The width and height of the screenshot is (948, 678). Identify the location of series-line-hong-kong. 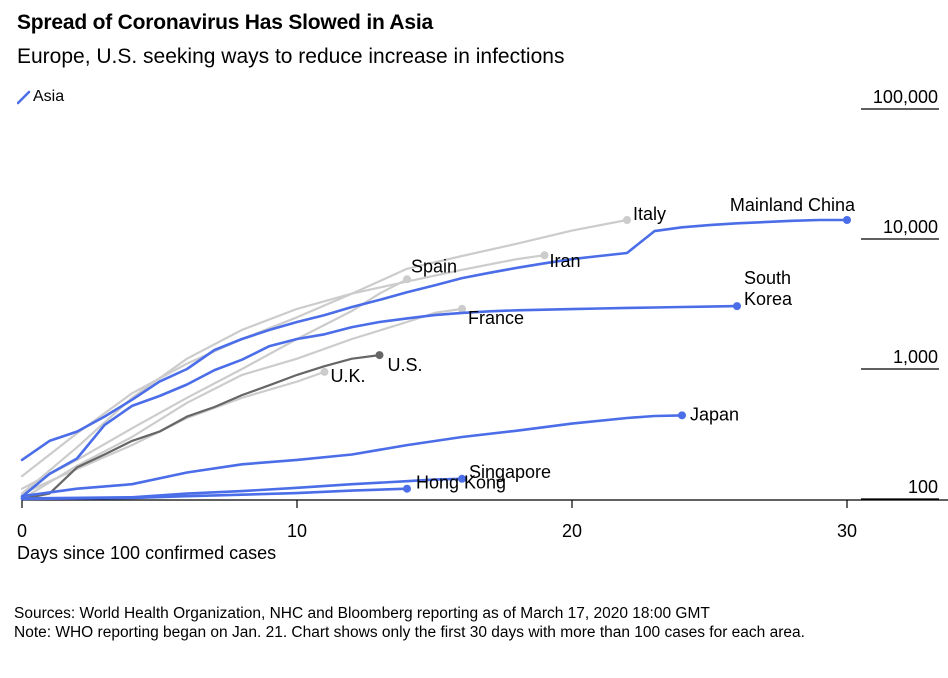
(214, 494).